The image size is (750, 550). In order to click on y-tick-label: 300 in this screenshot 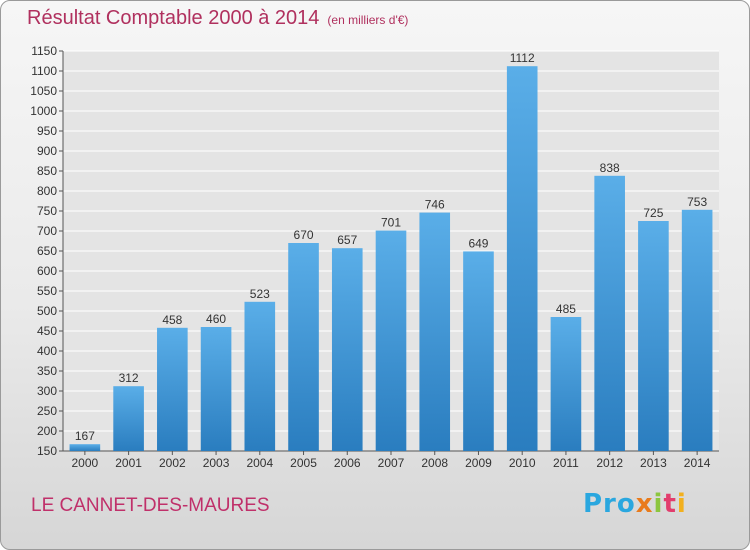, I will do `click(47, 391)`.